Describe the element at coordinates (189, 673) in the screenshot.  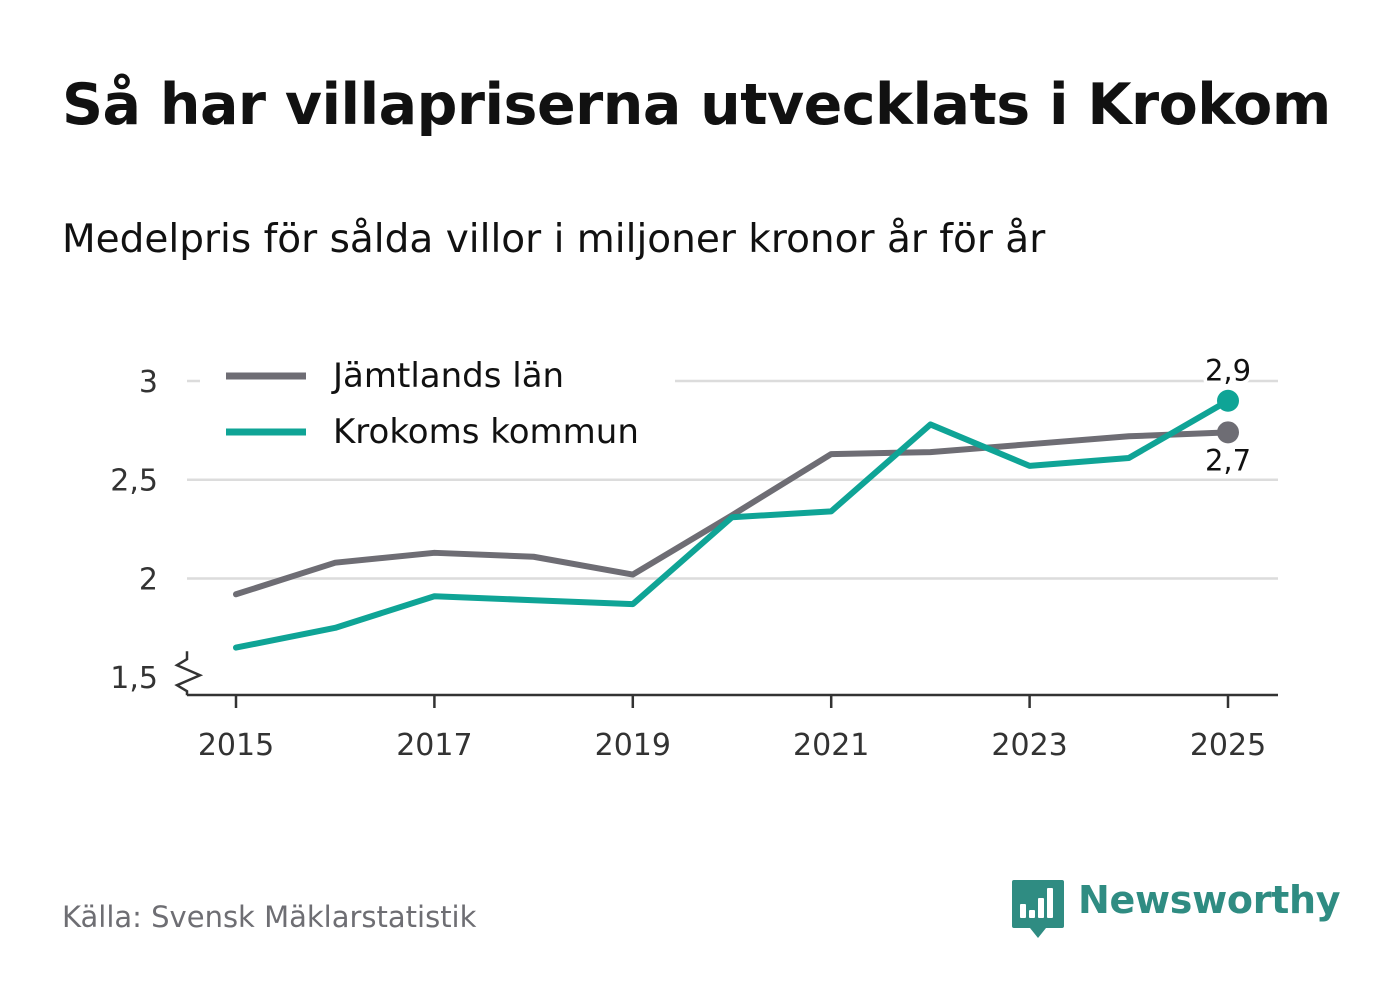
I see `y-axis-break` at that location.